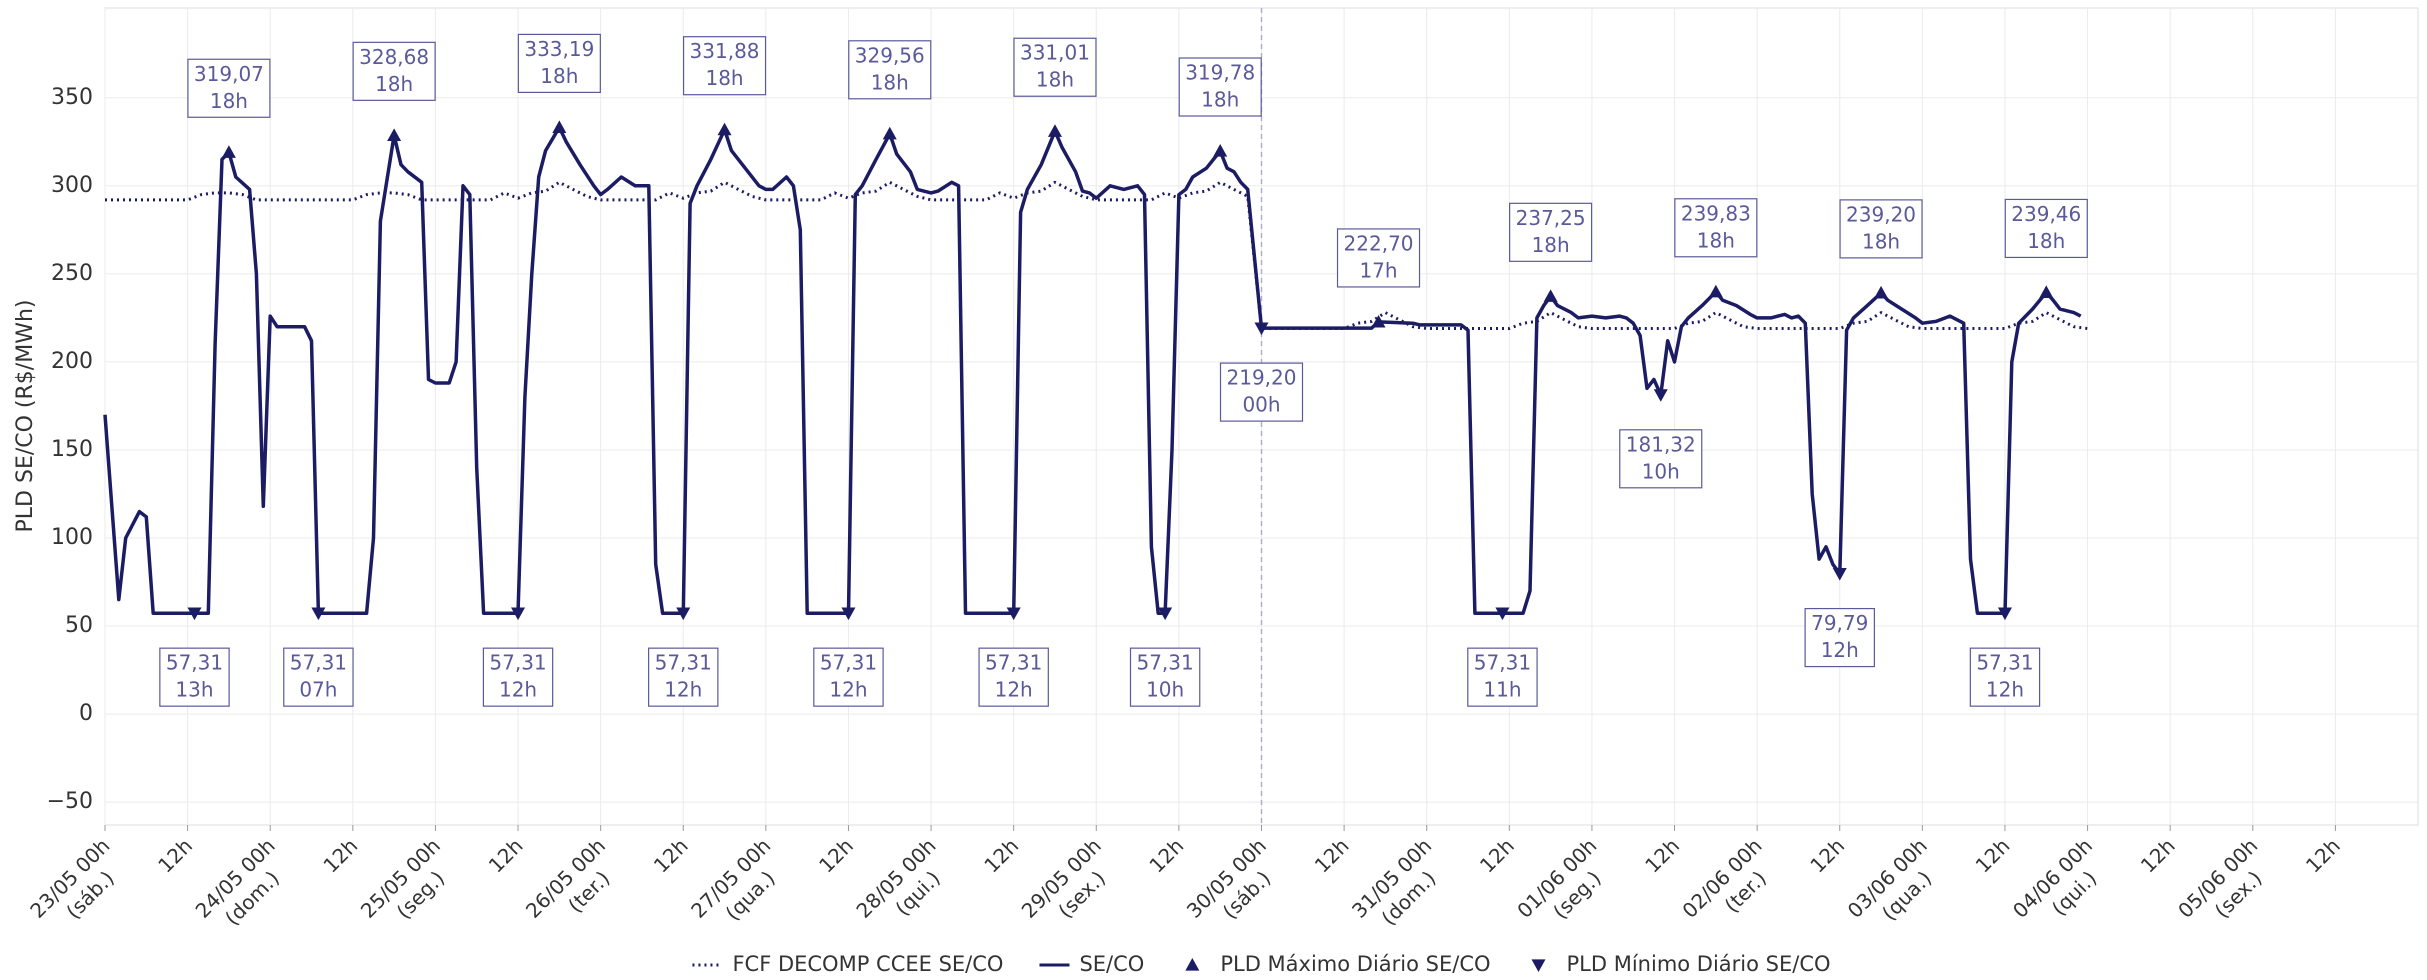  What do you see at coordinates (1378, 270) in the screenshot?
I see `data-label-hour: 17h` at bounding box center [1378, 270].